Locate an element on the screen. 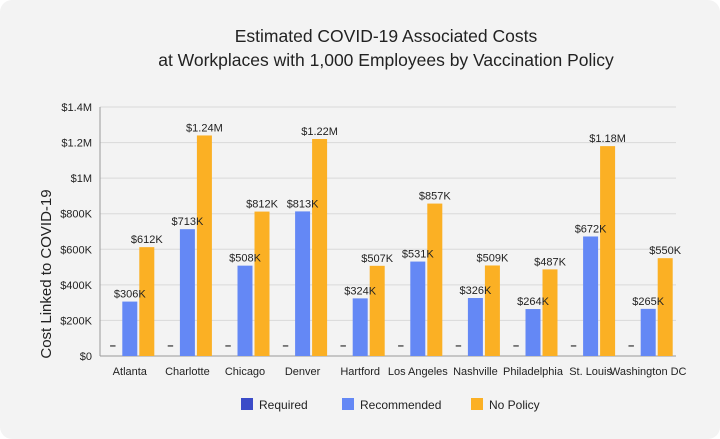 This screenshot has height=439, width=720. legend: Required Recommended No Policy is located at coordinates (390, 405).